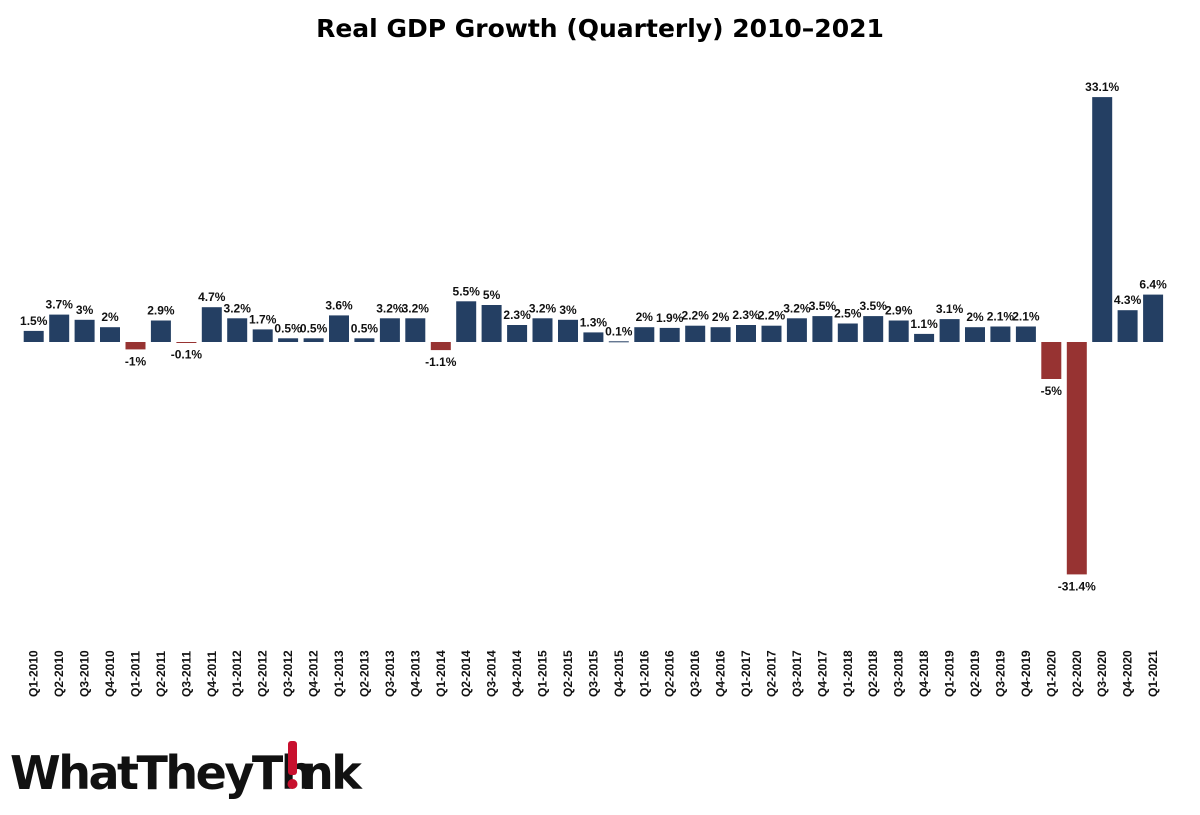  I want to click on x-tick-label: Q2-2012, so click(263, 673).